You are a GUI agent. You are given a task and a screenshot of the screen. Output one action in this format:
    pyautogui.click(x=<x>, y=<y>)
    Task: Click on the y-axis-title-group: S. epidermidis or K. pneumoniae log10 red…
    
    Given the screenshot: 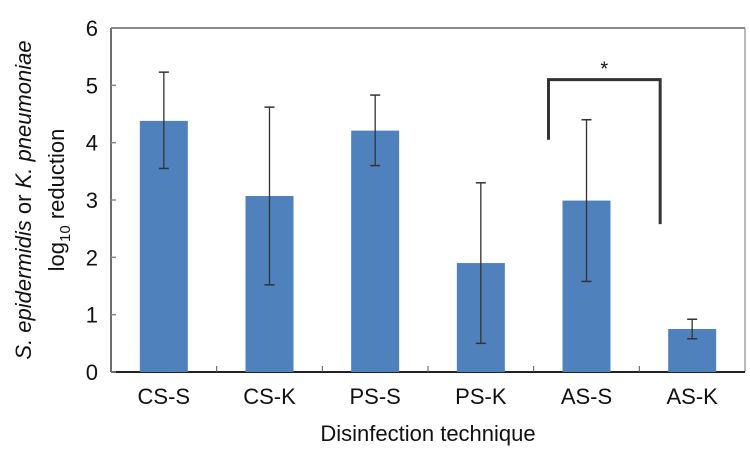 What is the action you would take?
    pyautogui.click(x=42, y=199)
    